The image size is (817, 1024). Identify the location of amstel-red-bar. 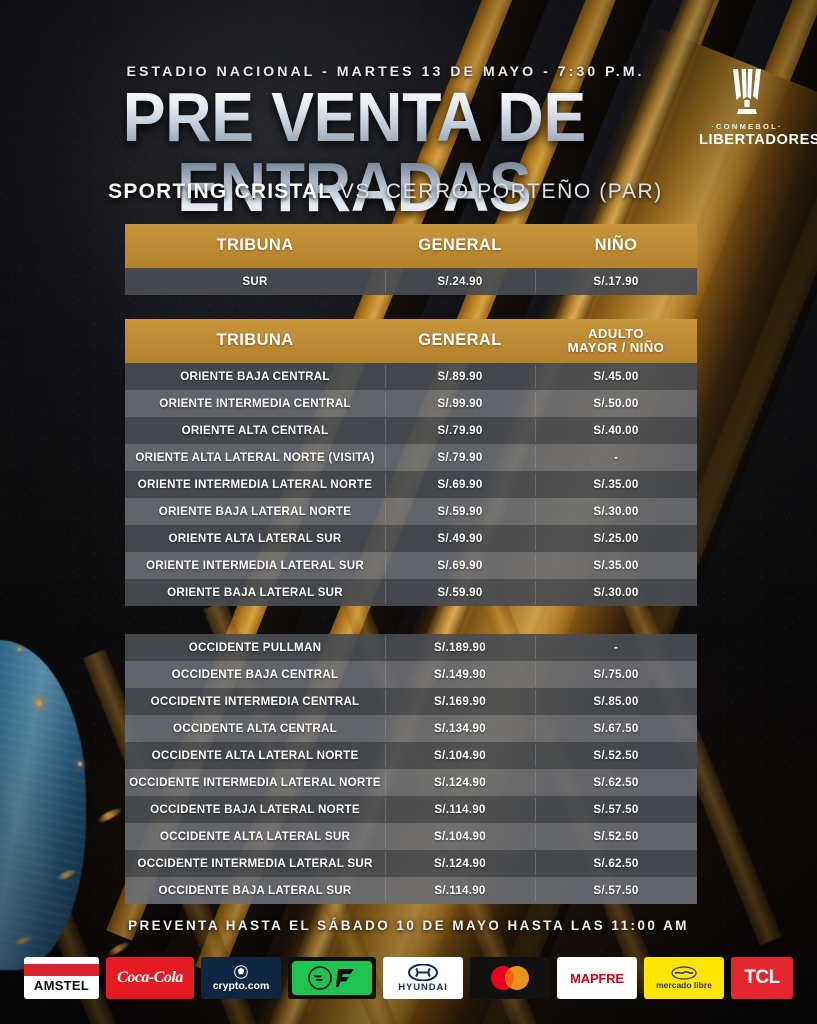
(61, 969).